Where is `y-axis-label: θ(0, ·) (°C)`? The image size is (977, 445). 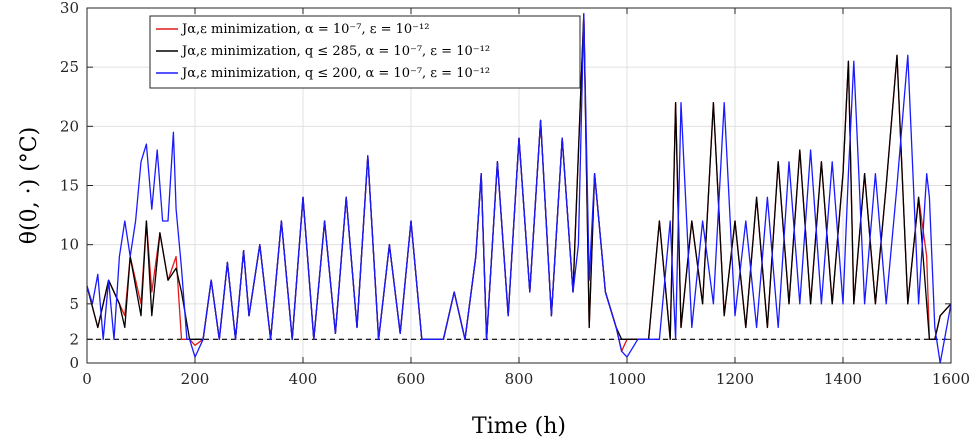 y-axis-label: θ(0, ·) (°C) is located at coordinates (29, 185).